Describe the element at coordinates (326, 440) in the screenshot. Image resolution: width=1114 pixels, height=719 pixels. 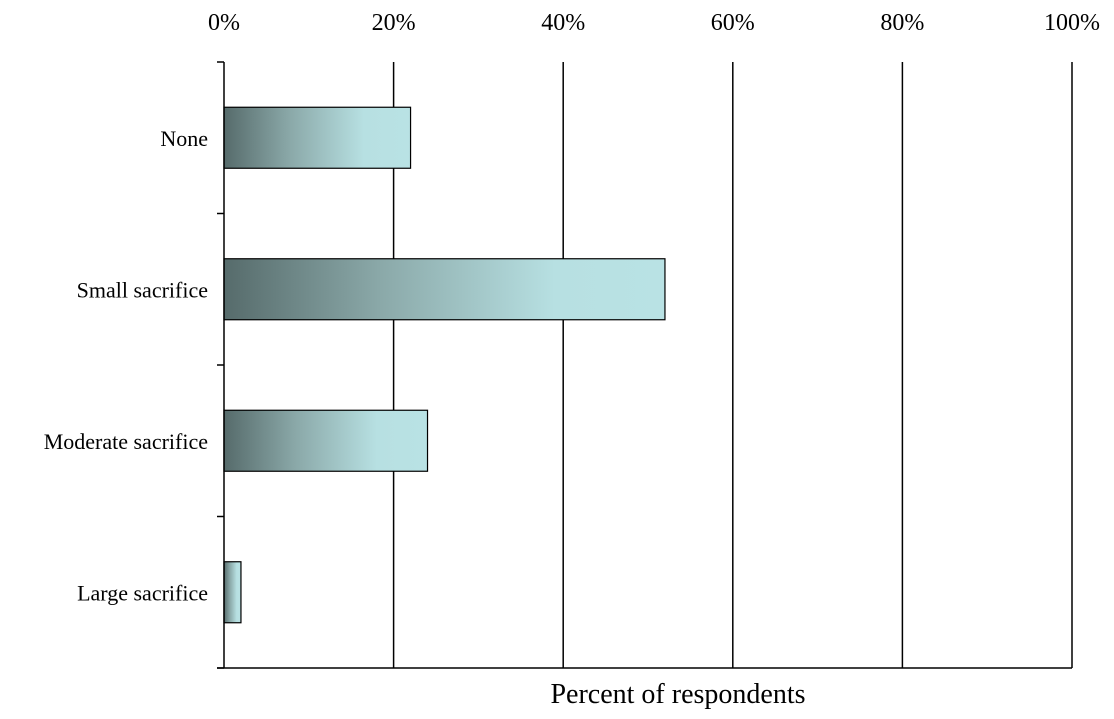
I see `bar-moderate-sacrifice` at that location.